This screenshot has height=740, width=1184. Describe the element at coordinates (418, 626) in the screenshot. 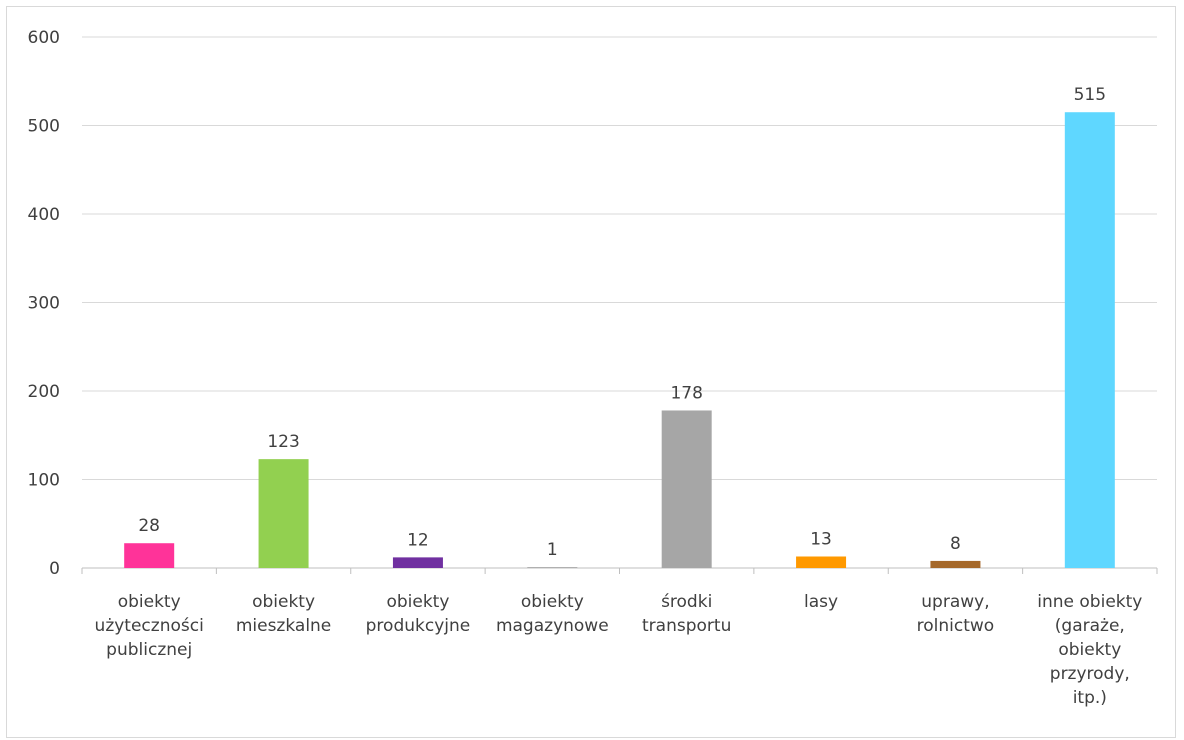

I see `category-label: produkcyjne` at that location.